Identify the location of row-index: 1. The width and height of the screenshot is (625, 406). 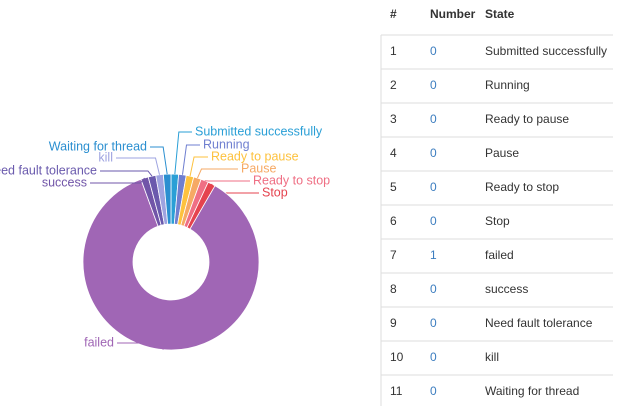
(393, 51).